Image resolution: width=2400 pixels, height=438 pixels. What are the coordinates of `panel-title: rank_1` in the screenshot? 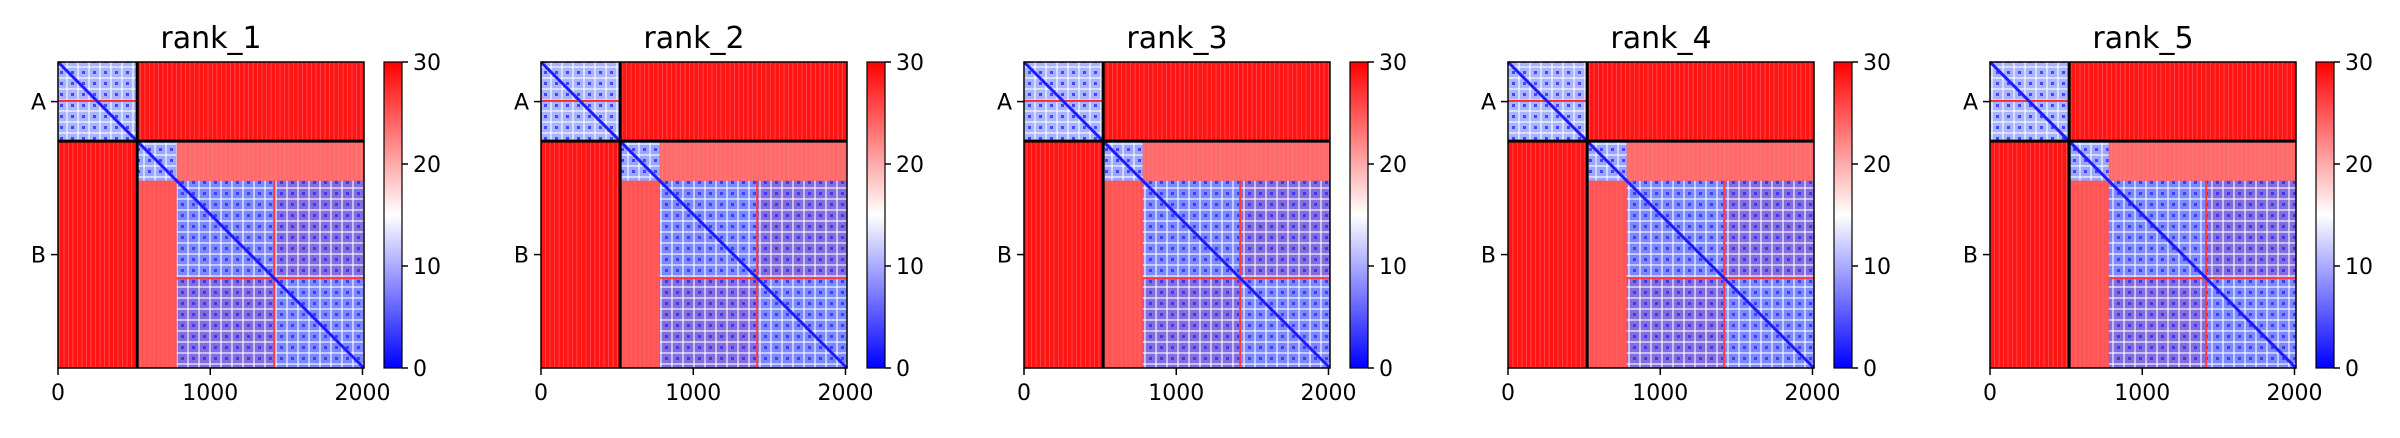 It's located at (210, 38).